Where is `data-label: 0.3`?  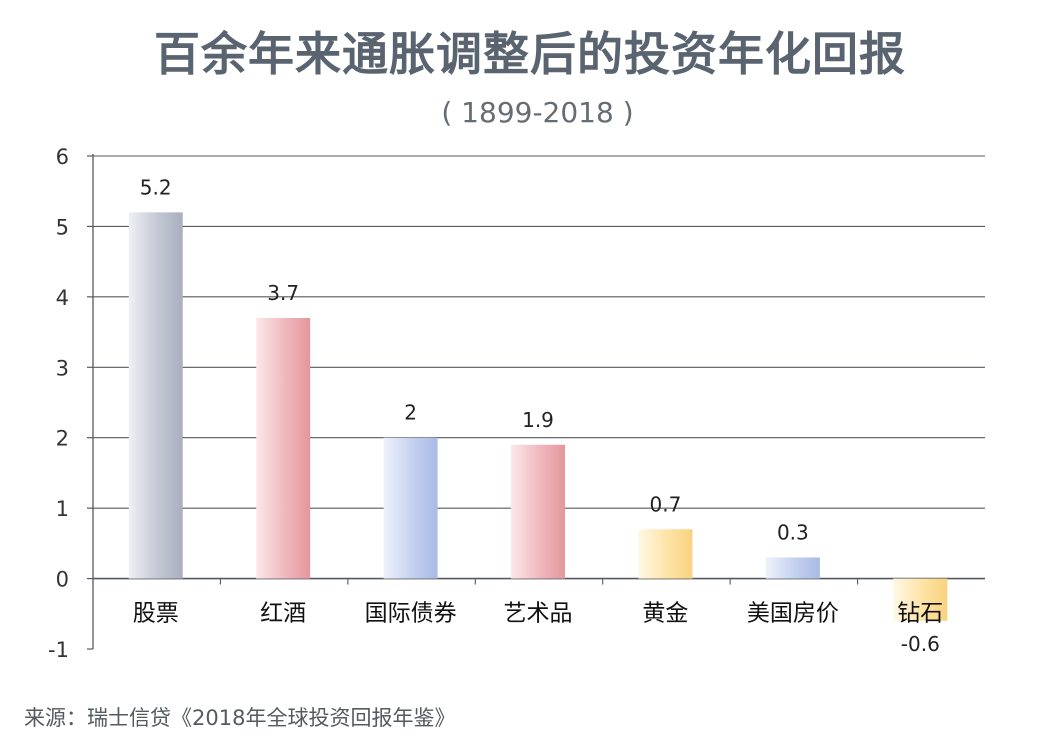 data-label: 0.3 is located at coordinates (793, 532).